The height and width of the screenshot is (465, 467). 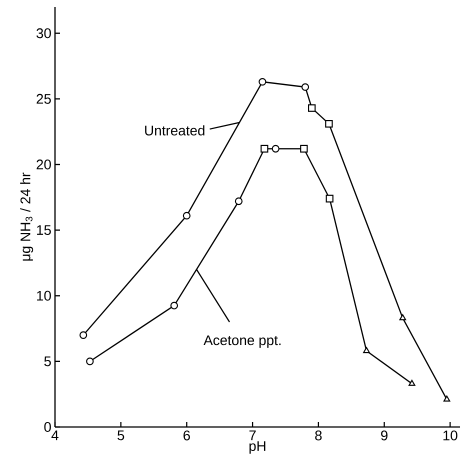 What do you see at coordinates (43, 165) in the screenshot?
I see `y-tick-label: 20` at bounding box center [43, 165].